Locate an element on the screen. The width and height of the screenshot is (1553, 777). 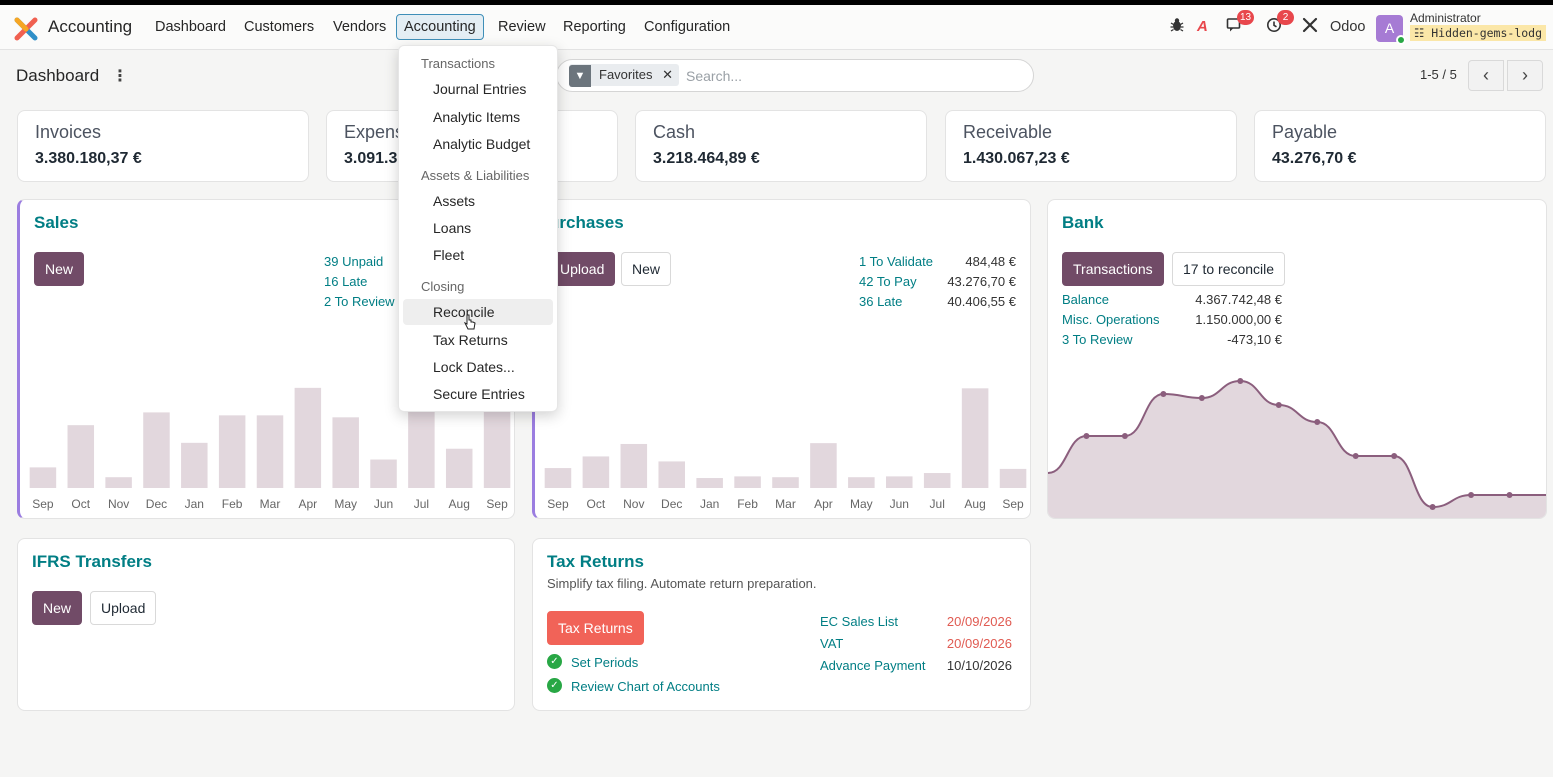
x-tick-label: Oct is located at coordinates (80, 504).